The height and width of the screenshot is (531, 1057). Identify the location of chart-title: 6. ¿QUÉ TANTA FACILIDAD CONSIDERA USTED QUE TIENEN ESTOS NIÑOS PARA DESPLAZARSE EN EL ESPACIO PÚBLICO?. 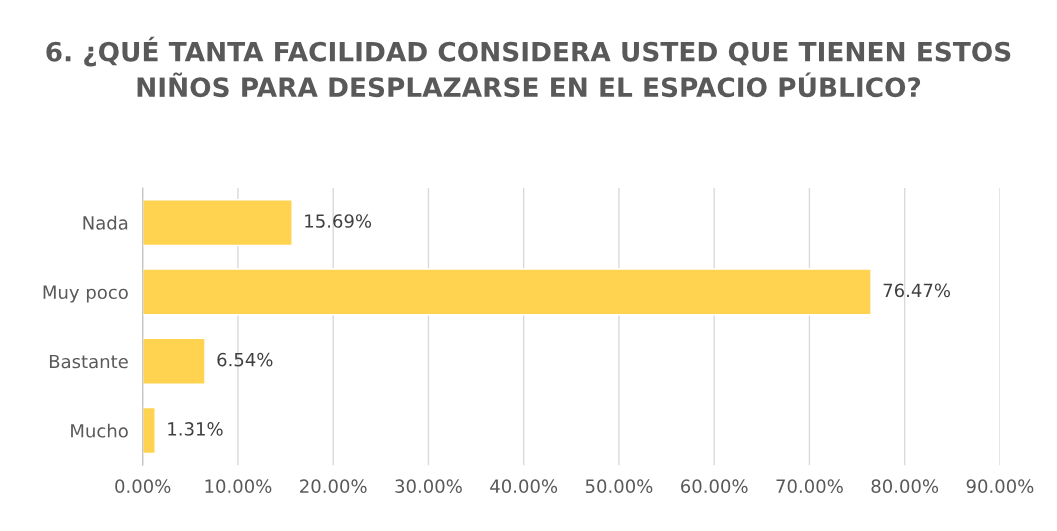
(528, 67).